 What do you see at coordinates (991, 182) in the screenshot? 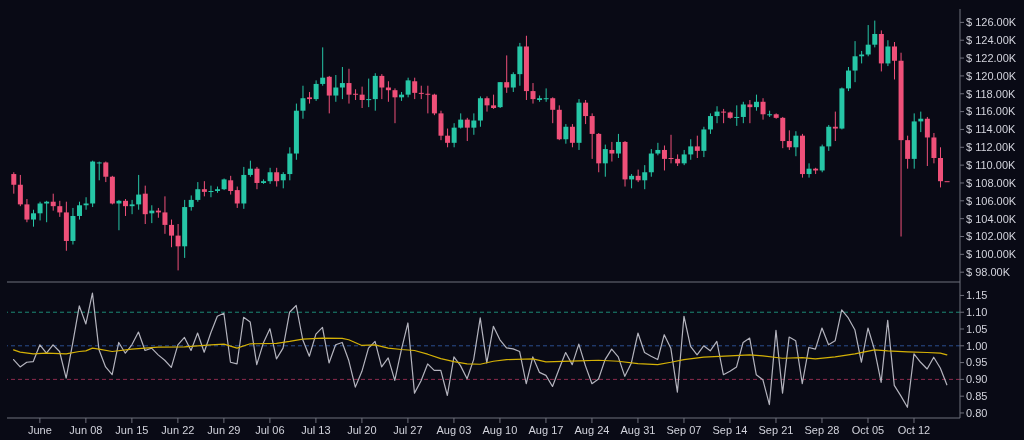
I see `y-tick-label: $ 108.00K` at bounding box center [991, 182].